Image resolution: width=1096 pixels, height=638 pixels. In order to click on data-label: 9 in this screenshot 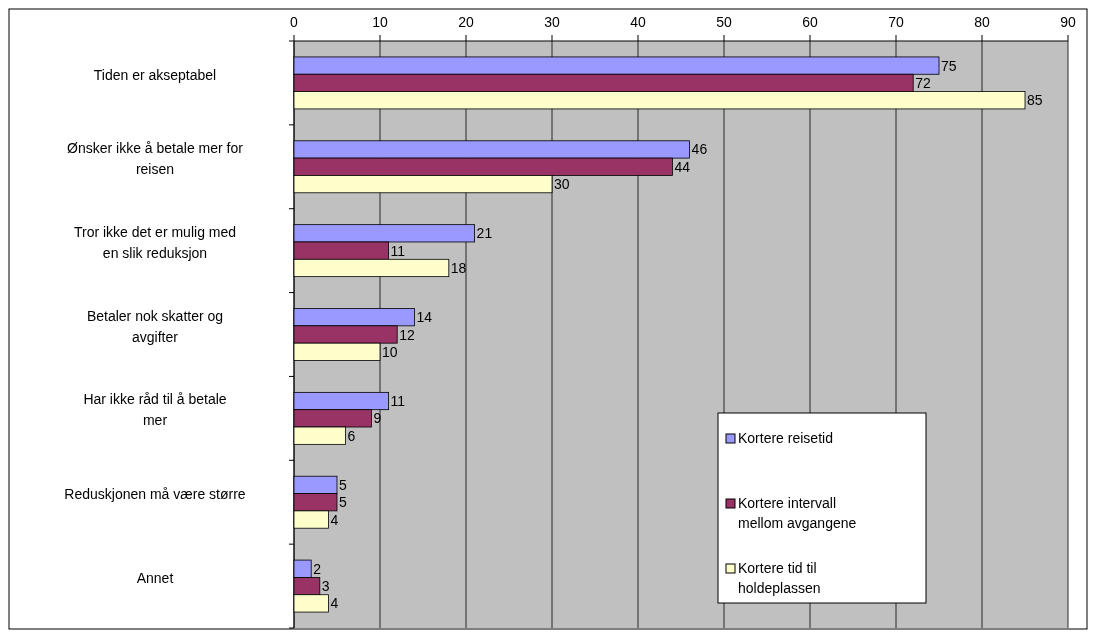, I will do `click(377, 418)`.